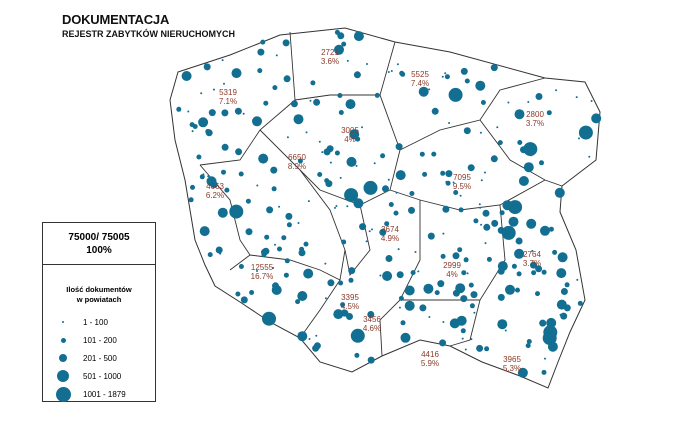 This screenshot has height=435, width=680. Describe the element at coordinates (215, 195) in the screenshot. I see `region-percent: 6.2%` at that location.